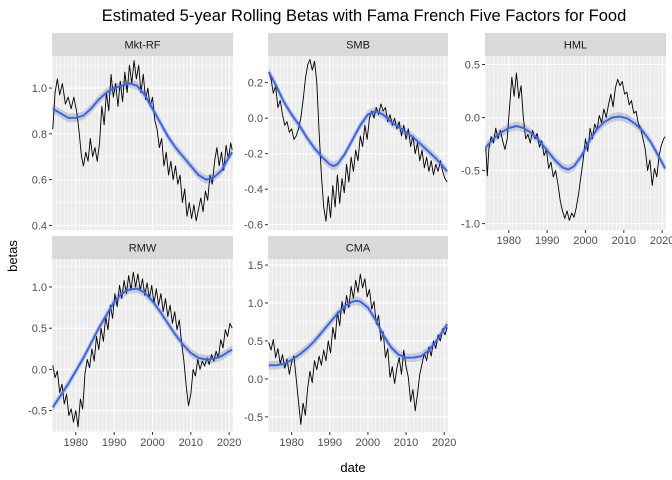 This screenshot has width=672, height=480. What do you see at coordinates (39, 226) in the screenshot?
I see `y-tick-label: 0.4` at bounding box center [39, 226].